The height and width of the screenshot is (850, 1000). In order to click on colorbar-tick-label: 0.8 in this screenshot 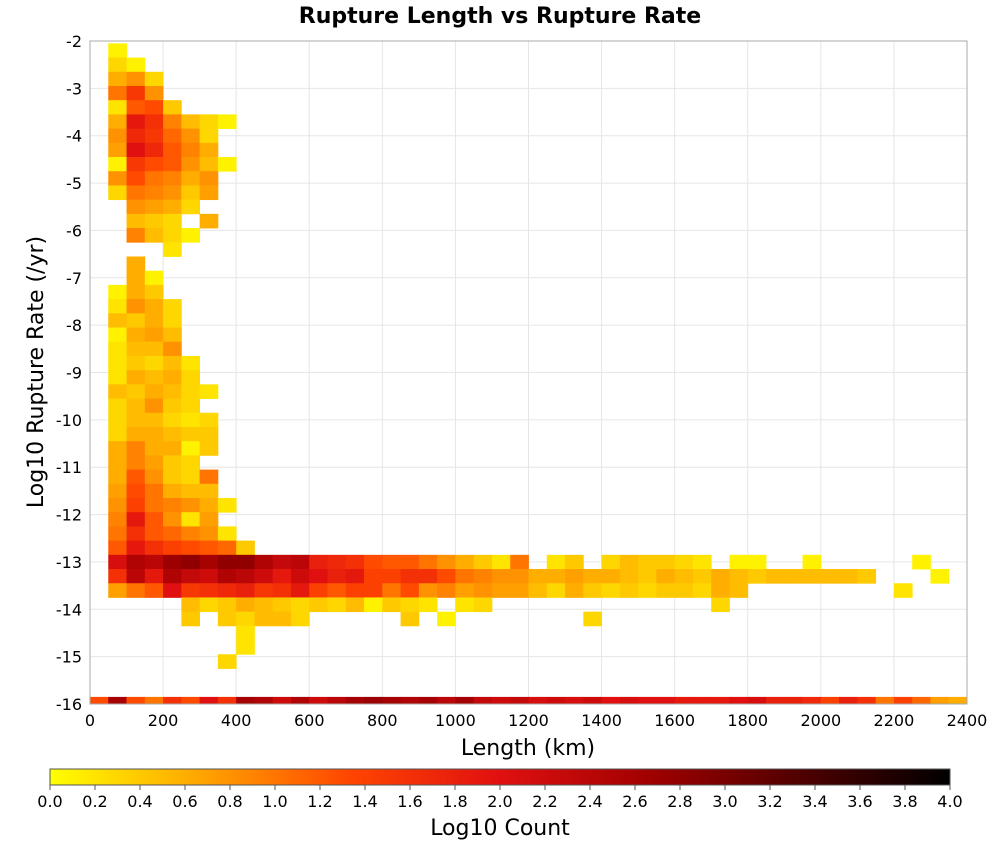, I will do `click(229, 801)`.